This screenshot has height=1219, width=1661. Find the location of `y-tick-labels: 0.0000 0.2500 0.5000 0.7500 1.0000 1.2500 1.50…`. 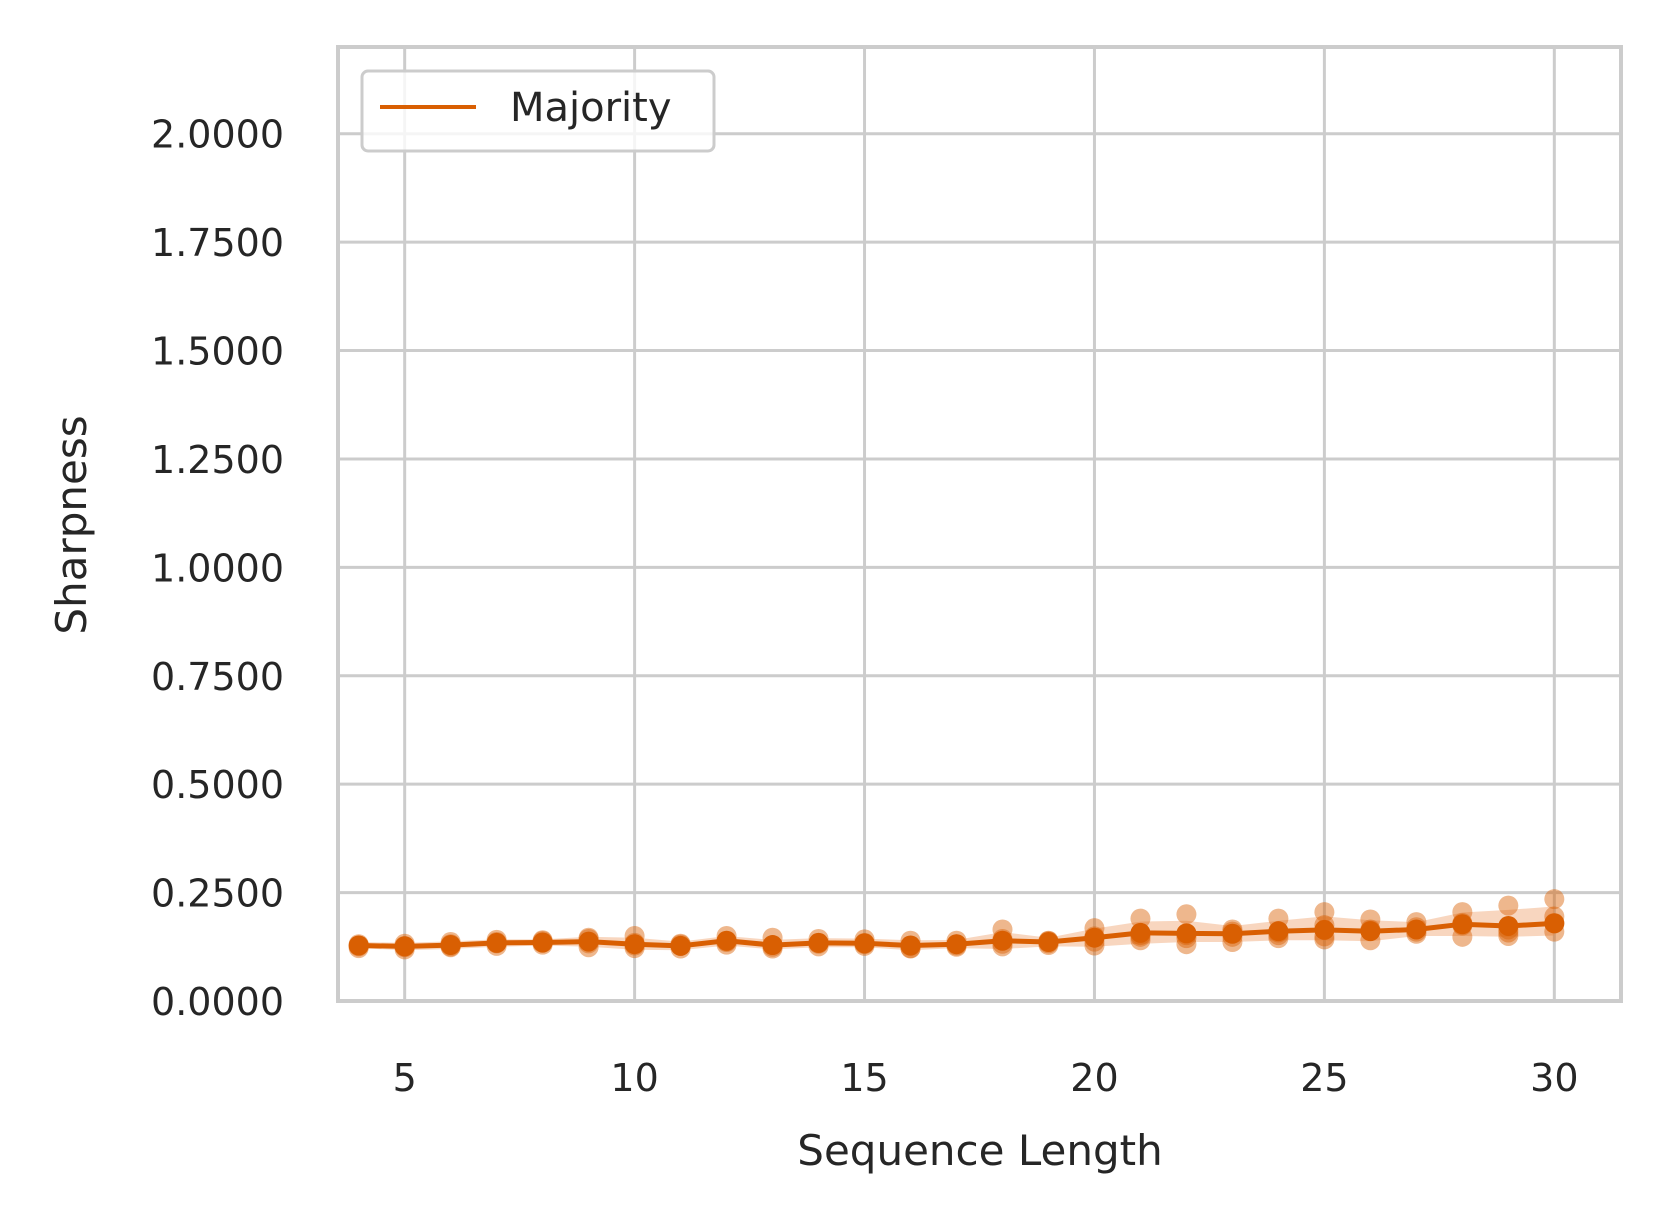

y-tick-labels: 0.0000 0.2500 0.5000 0.7500 1.0000 1.2500 1.50… is located at coordinates (217, 568).